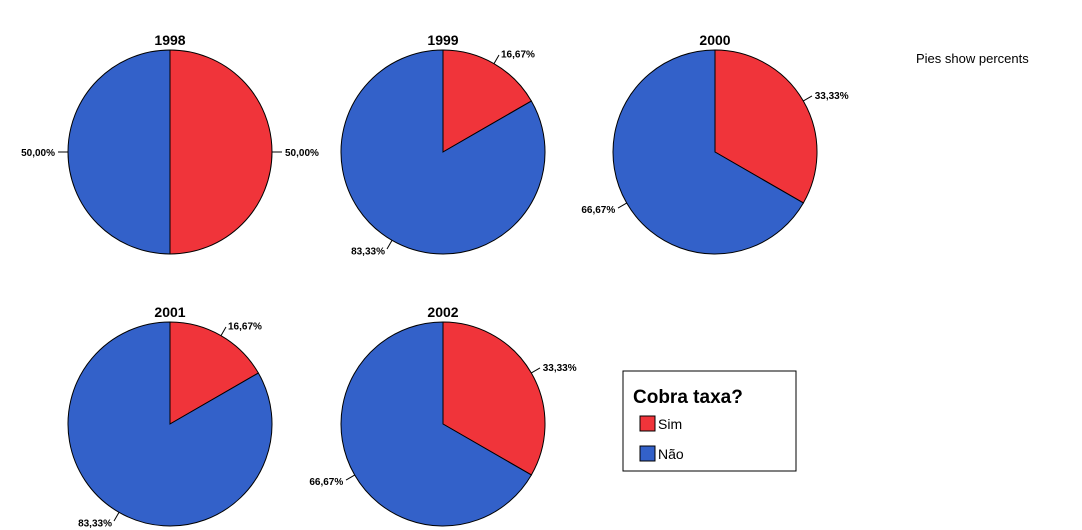 The width and height of the screenshot is (1082, 530). I want to click on pie-label-2002-nao: 66,67%, so click(326, 482).